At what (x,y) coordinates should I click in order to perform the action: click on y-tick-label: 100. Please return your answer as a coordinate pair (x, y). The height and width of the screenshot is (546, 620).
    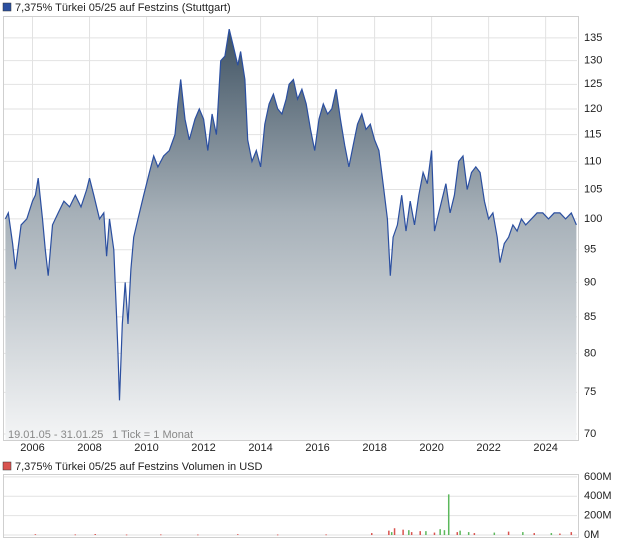
    Looking at the image, I should click on (593, 219).